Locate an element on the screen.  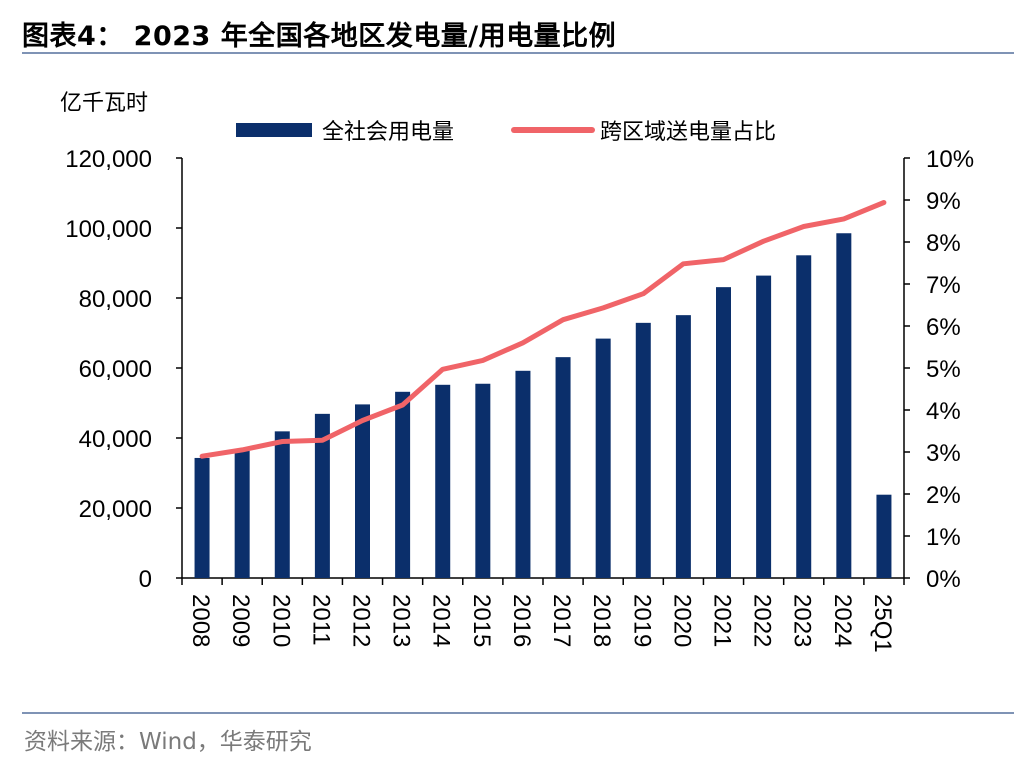
bar-2014 is located at coordinates (443, 481).